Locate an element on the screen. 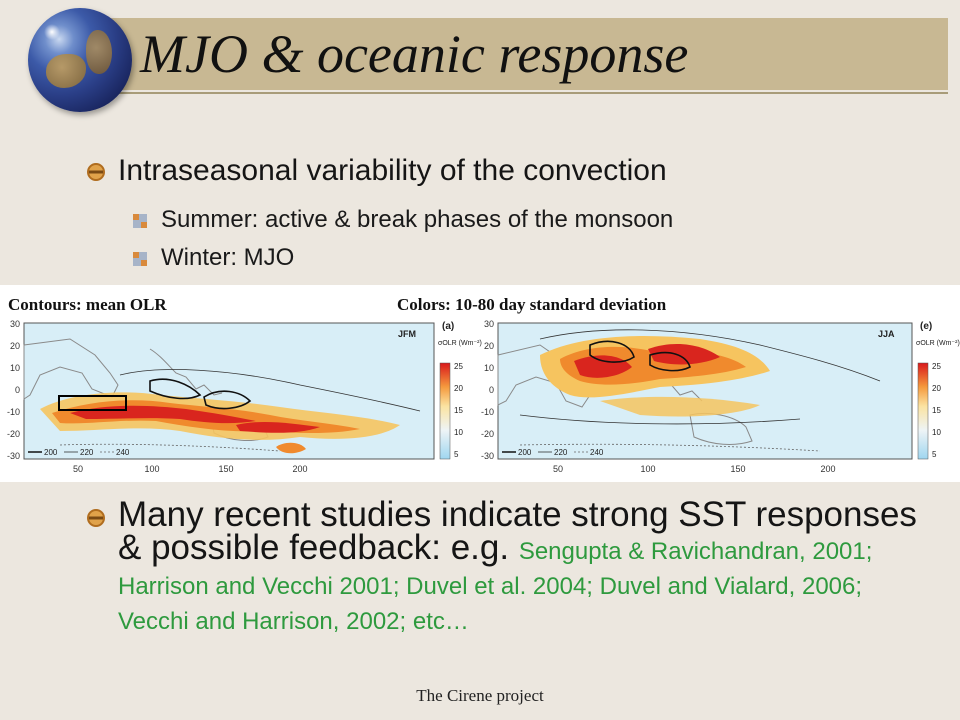  figure-caption-right: Colors: 10-80 day standard deviation is located at coordinates (532, 304).